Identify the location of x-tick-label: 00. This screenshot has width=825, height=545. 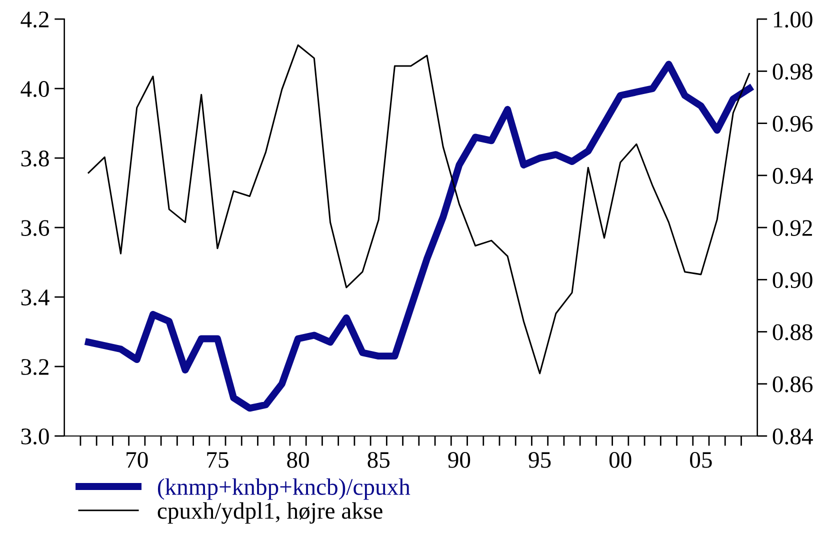
(620, 460).